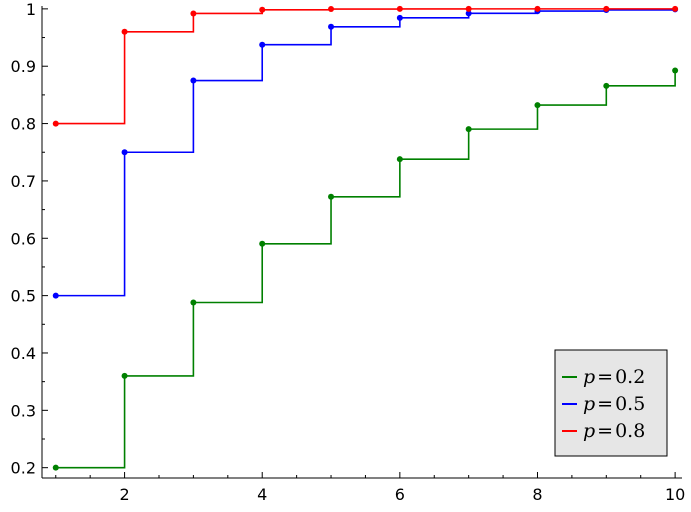  What do you see at coordinates (614, 431) in the screenshot?
I see `legend-label: p = 0.8` at bounding box center [614, 431].